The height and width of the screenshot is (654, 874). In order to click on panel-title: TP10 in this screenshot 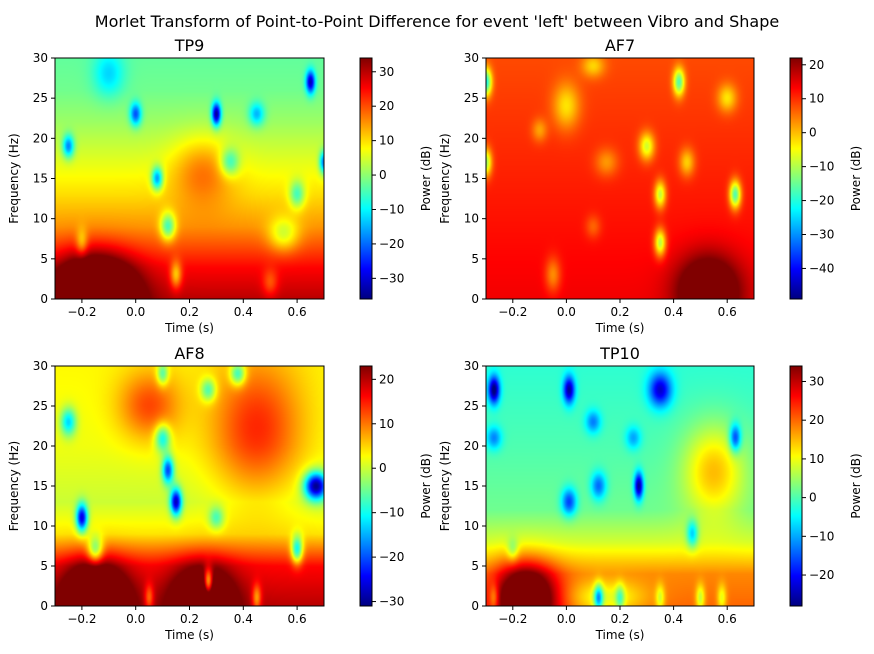, I will do `click(619, 353)`.